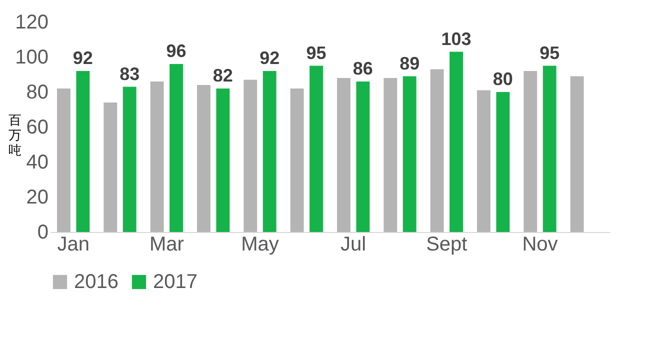 The image size is (666, 344). Describe the element at coordinates (502, 79) in the screenshot. I see `data-label: 80` at that location.